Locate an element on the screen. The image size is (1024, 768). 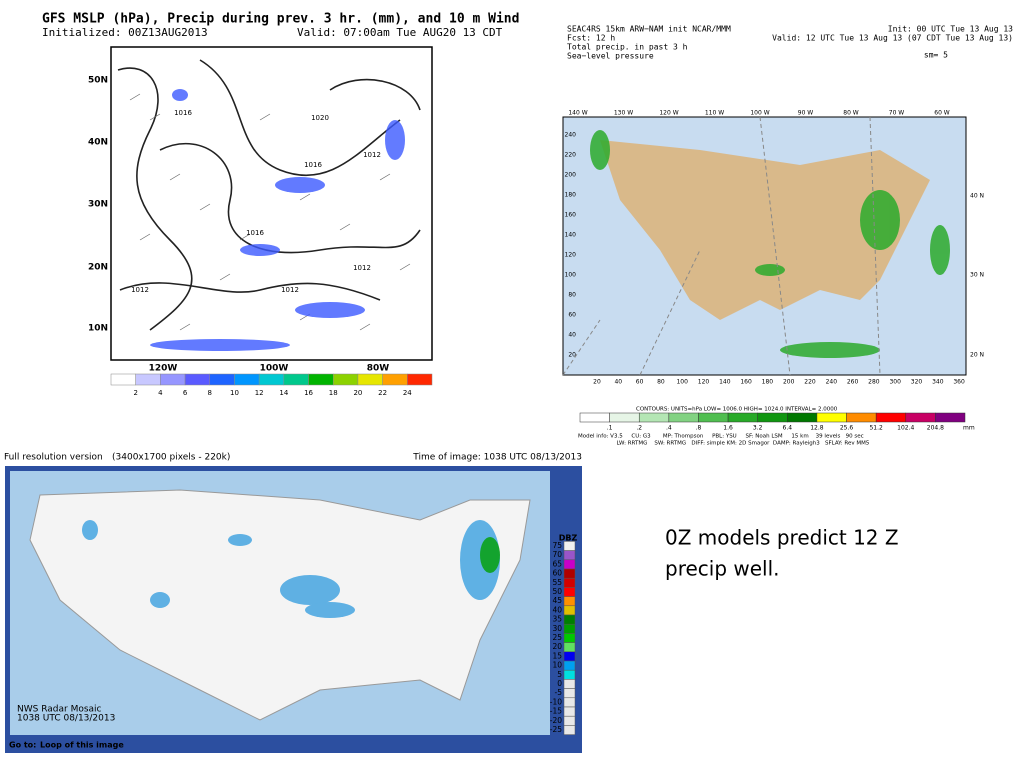
grid-label: 240 is located at coordinates (571, 135).